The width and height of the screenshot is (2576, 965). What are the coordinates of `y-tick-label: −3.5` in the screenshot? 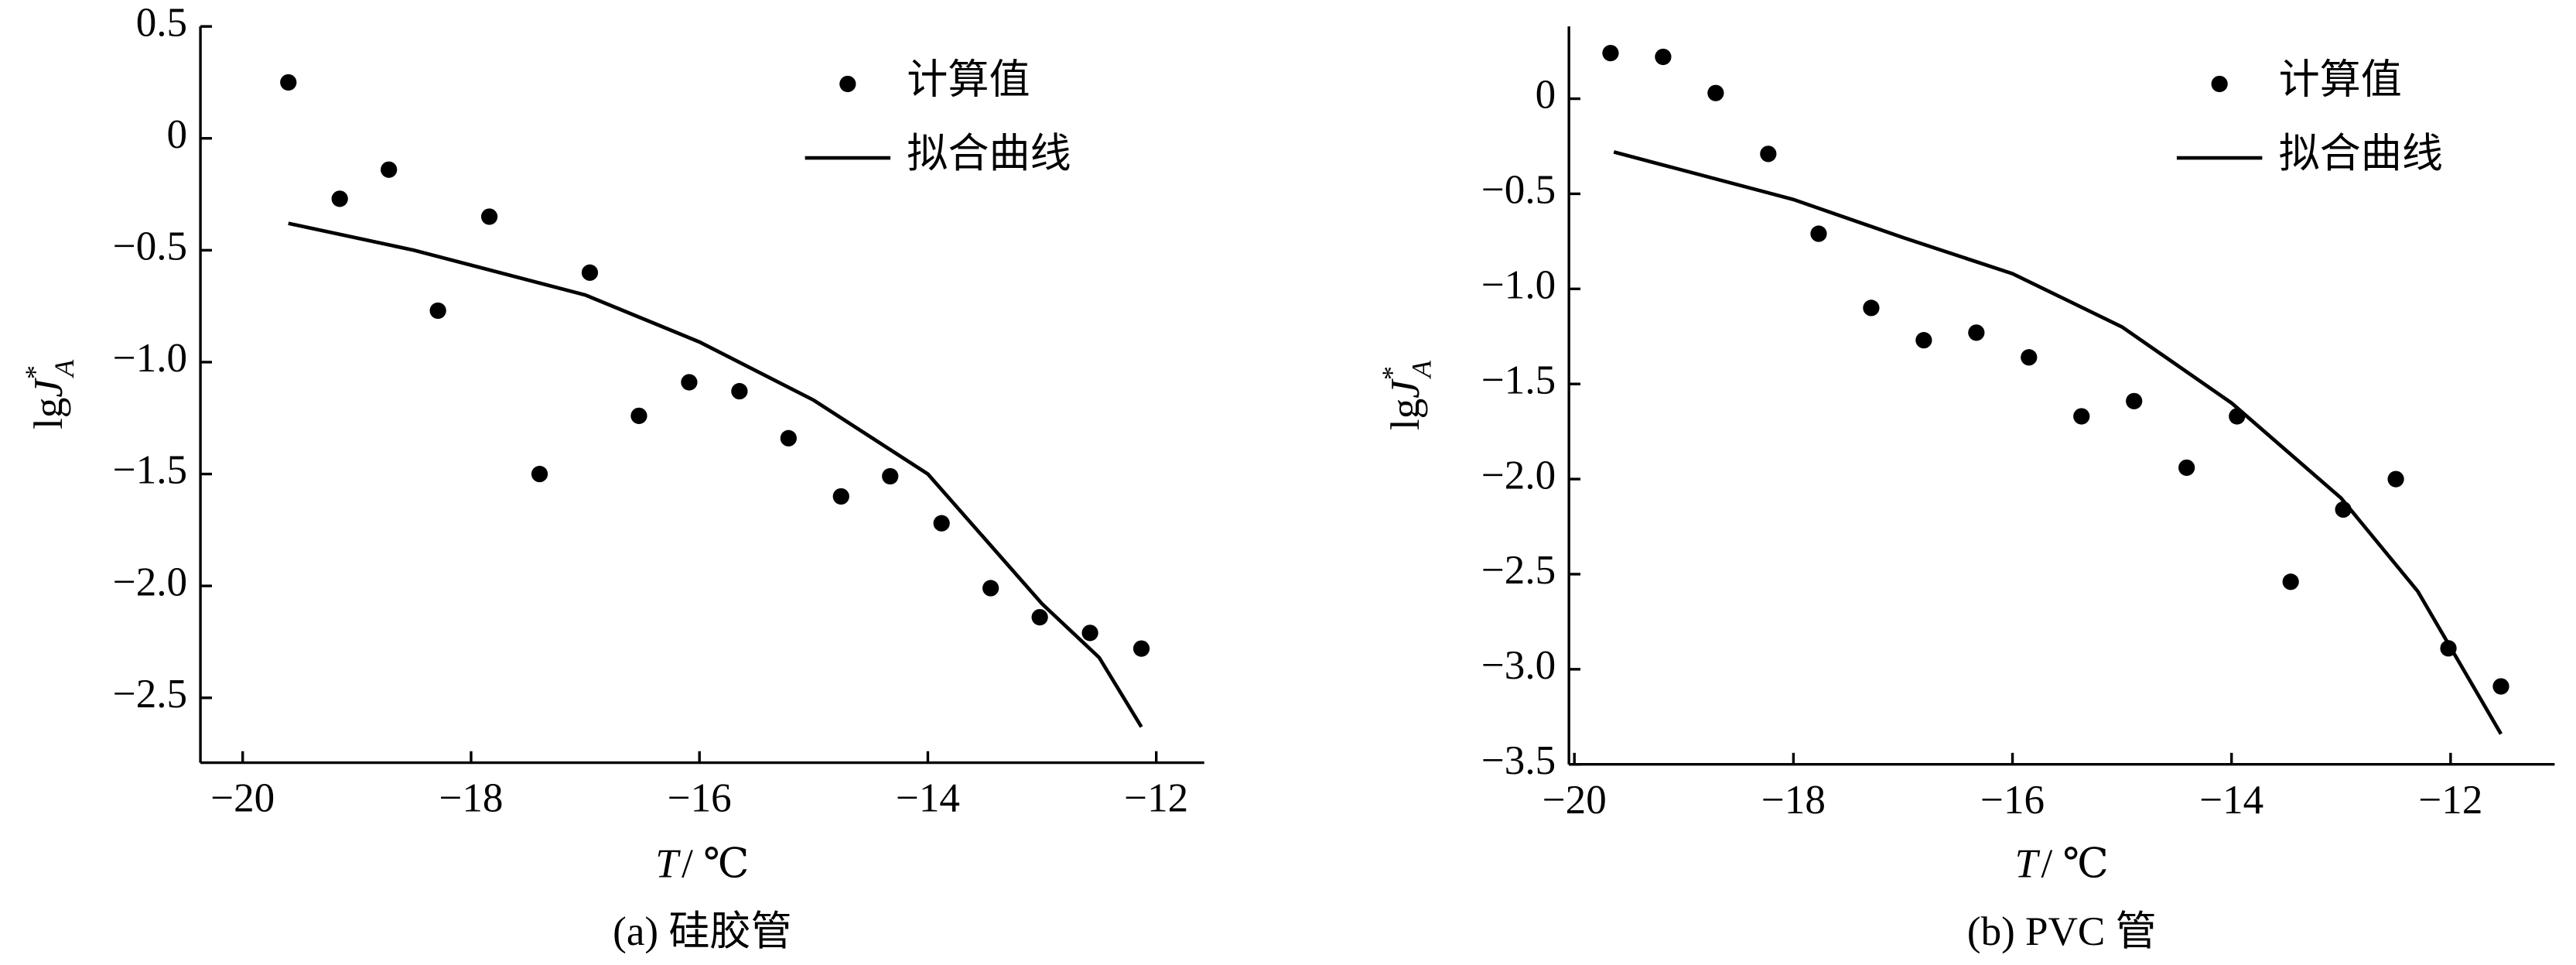 It's located at (1518, 760).